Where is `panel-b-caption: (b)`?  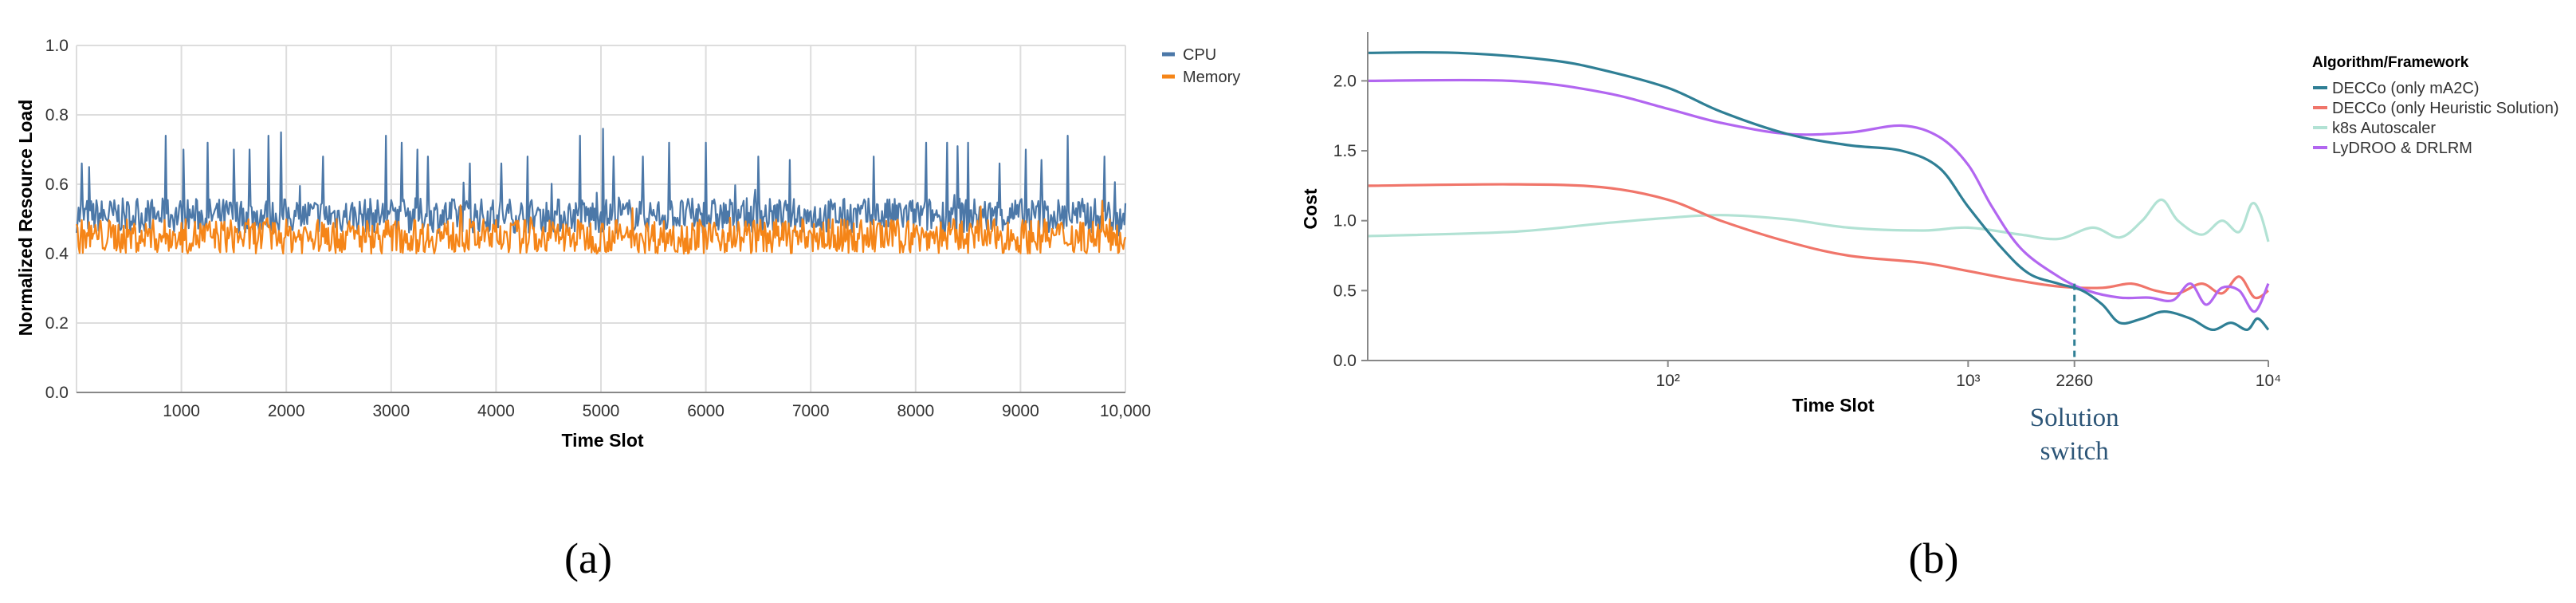 panel-b-caption: (b) is located at coordinates (1934, 558).